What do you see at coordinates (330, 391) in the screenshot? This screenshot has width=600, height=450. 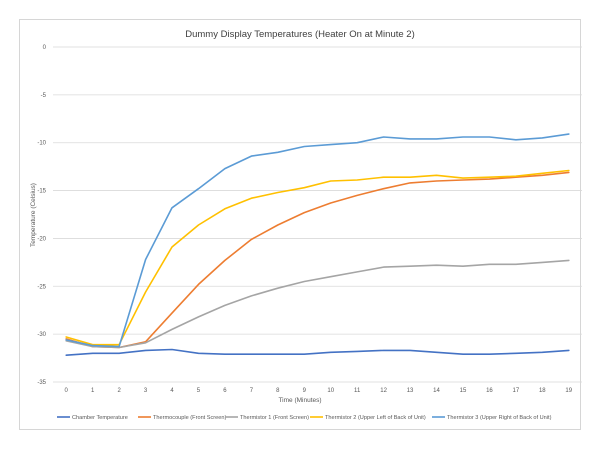 I see `x-tick-label: 10` at bounding box center [330, 391].